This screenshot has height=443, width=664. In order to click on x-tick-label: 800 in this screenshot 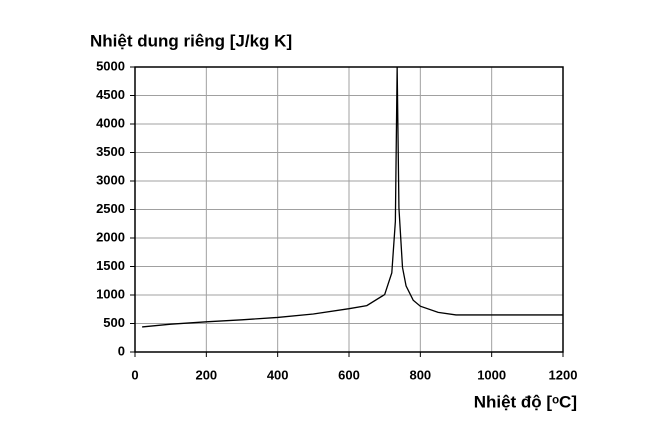, I will do `click(420, 374)`.